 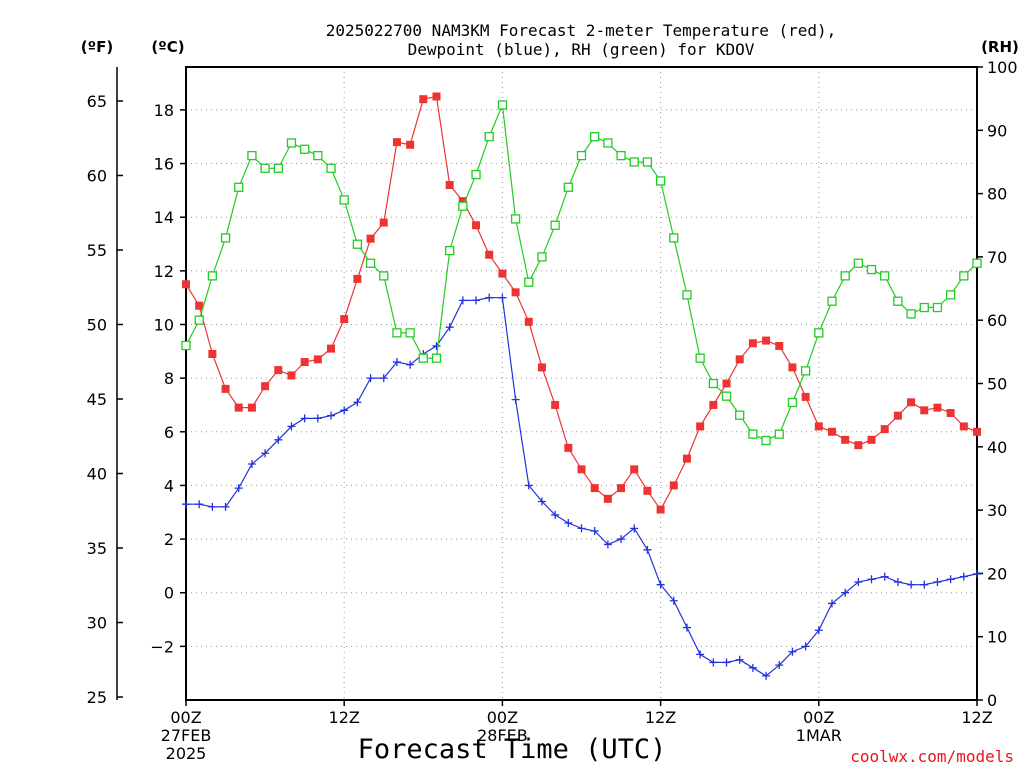 I want to click on celsius-tick-label: 14, so click(x=164, y=217).